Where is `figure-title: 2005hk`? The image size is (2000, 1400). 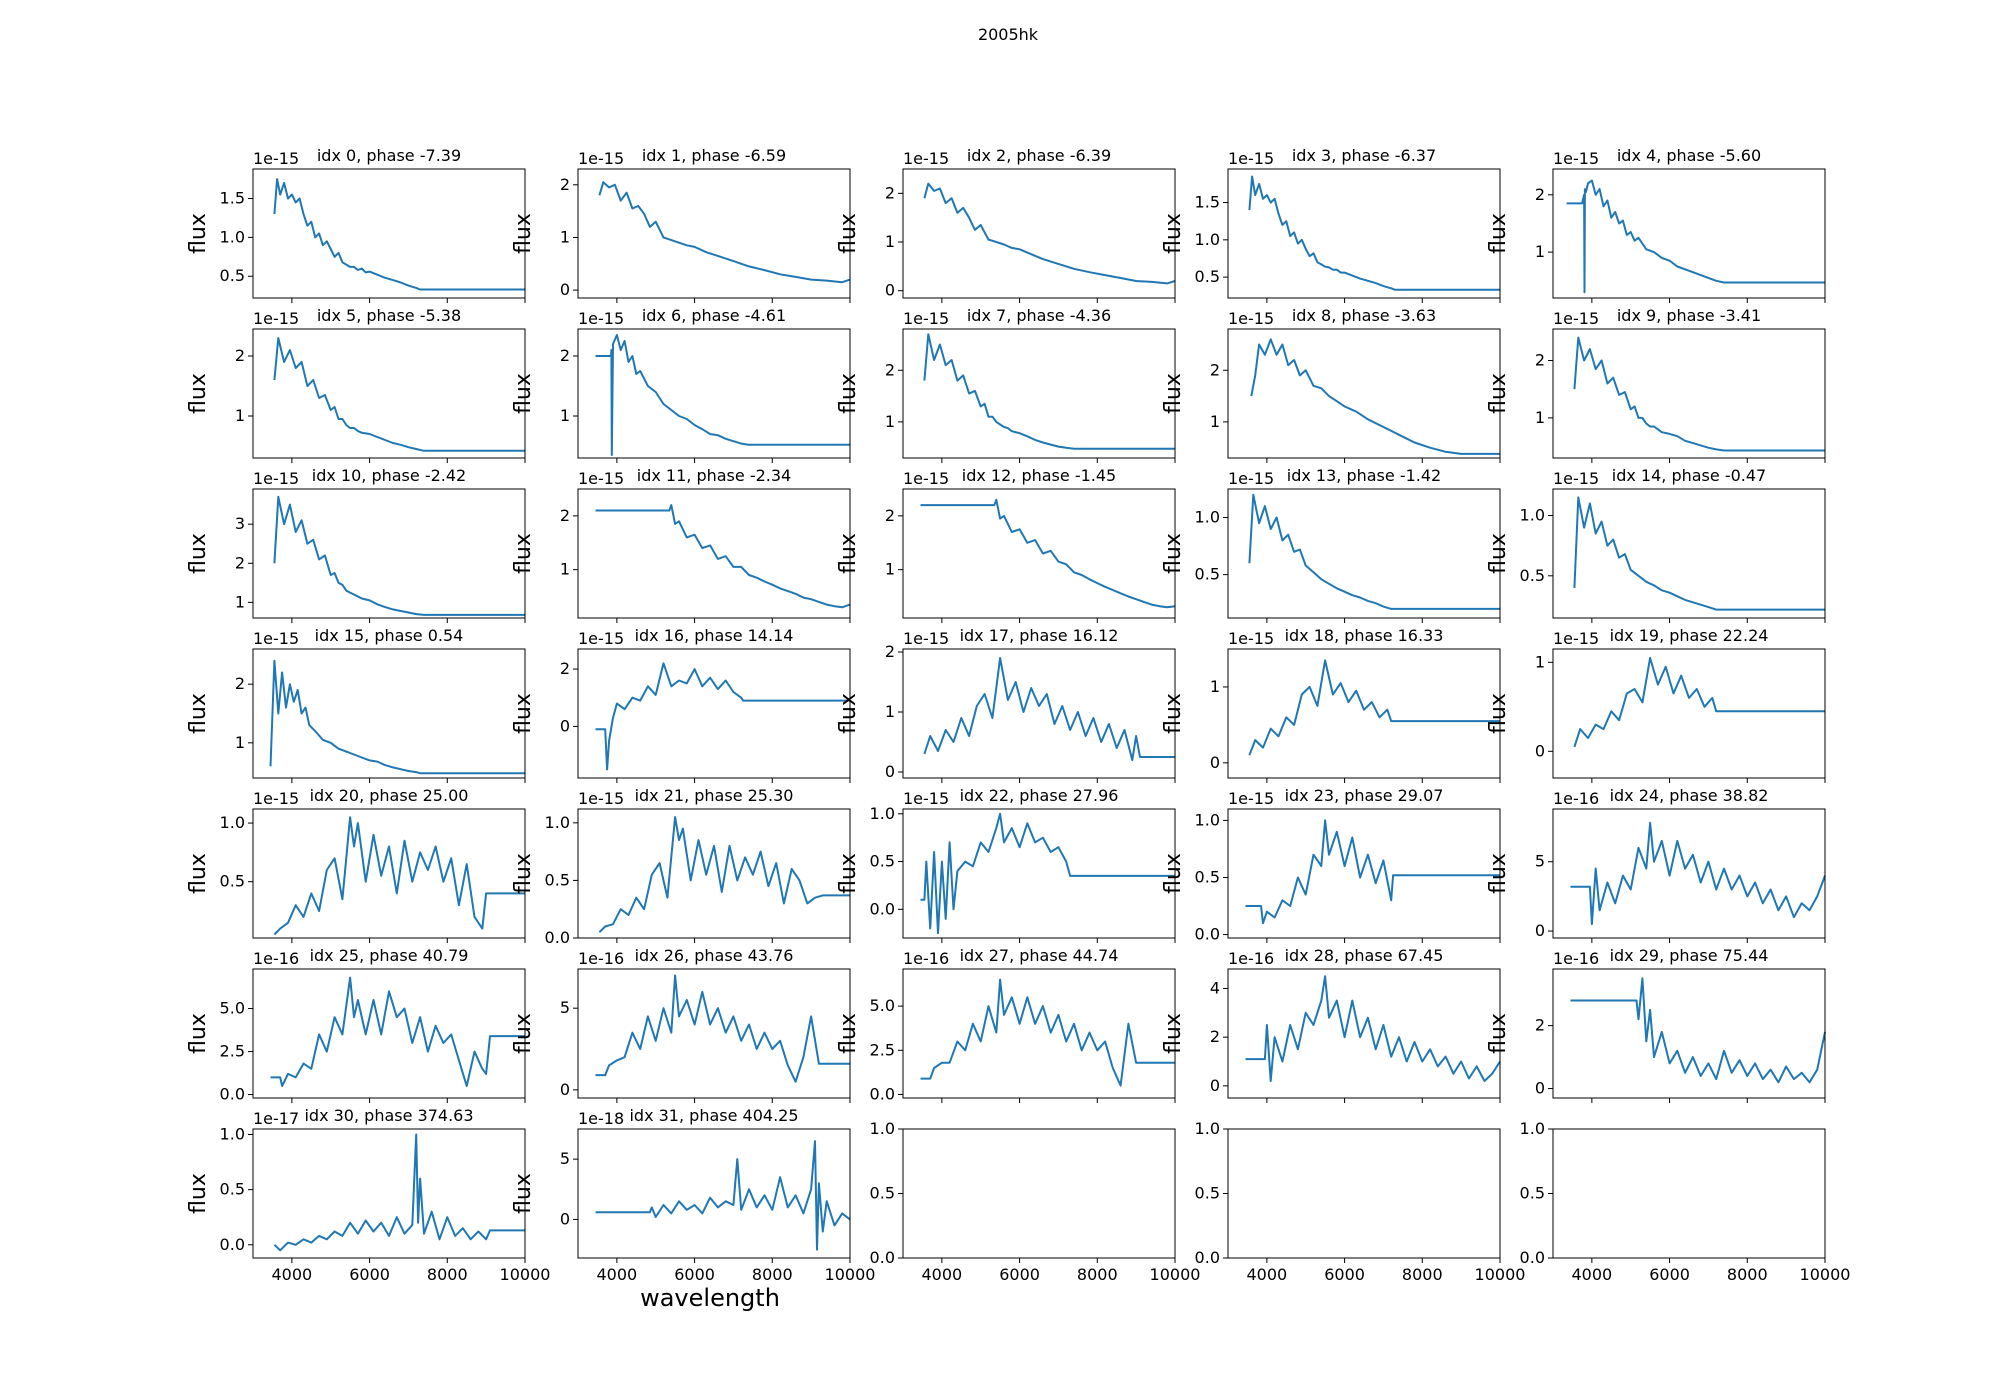
figure-title: 2005hk is located at coordinates (1008, 34).